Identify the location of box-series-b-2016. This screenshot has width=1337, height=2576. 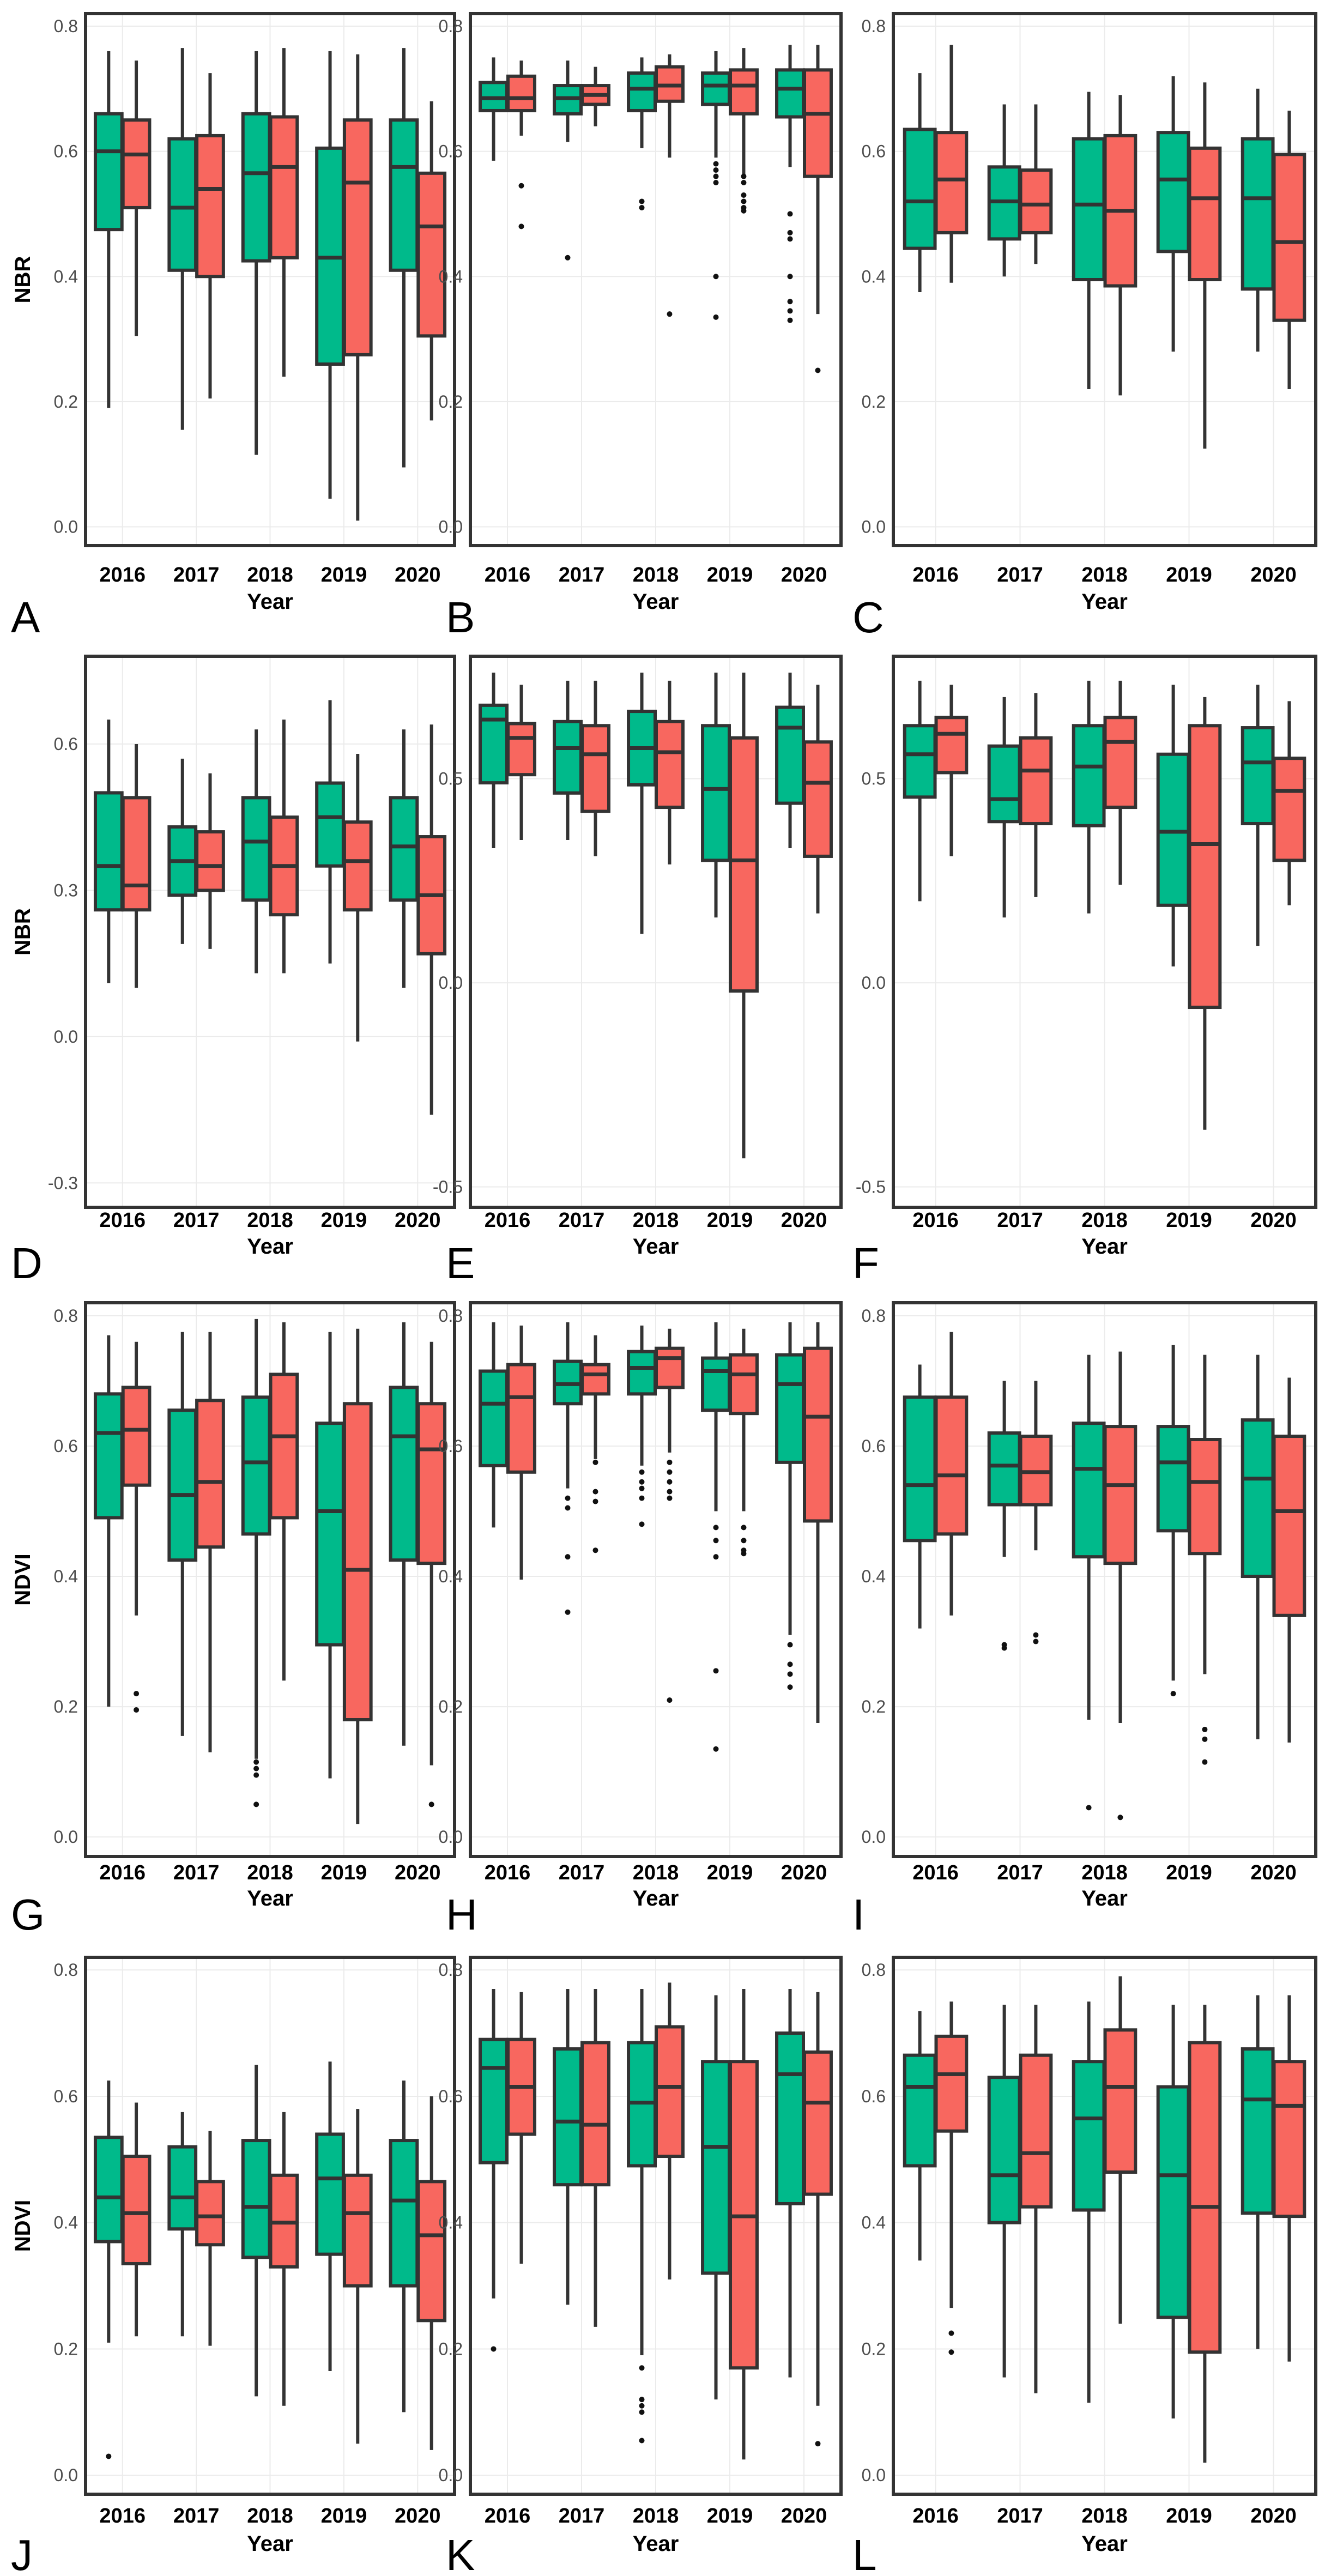
(521, 145).